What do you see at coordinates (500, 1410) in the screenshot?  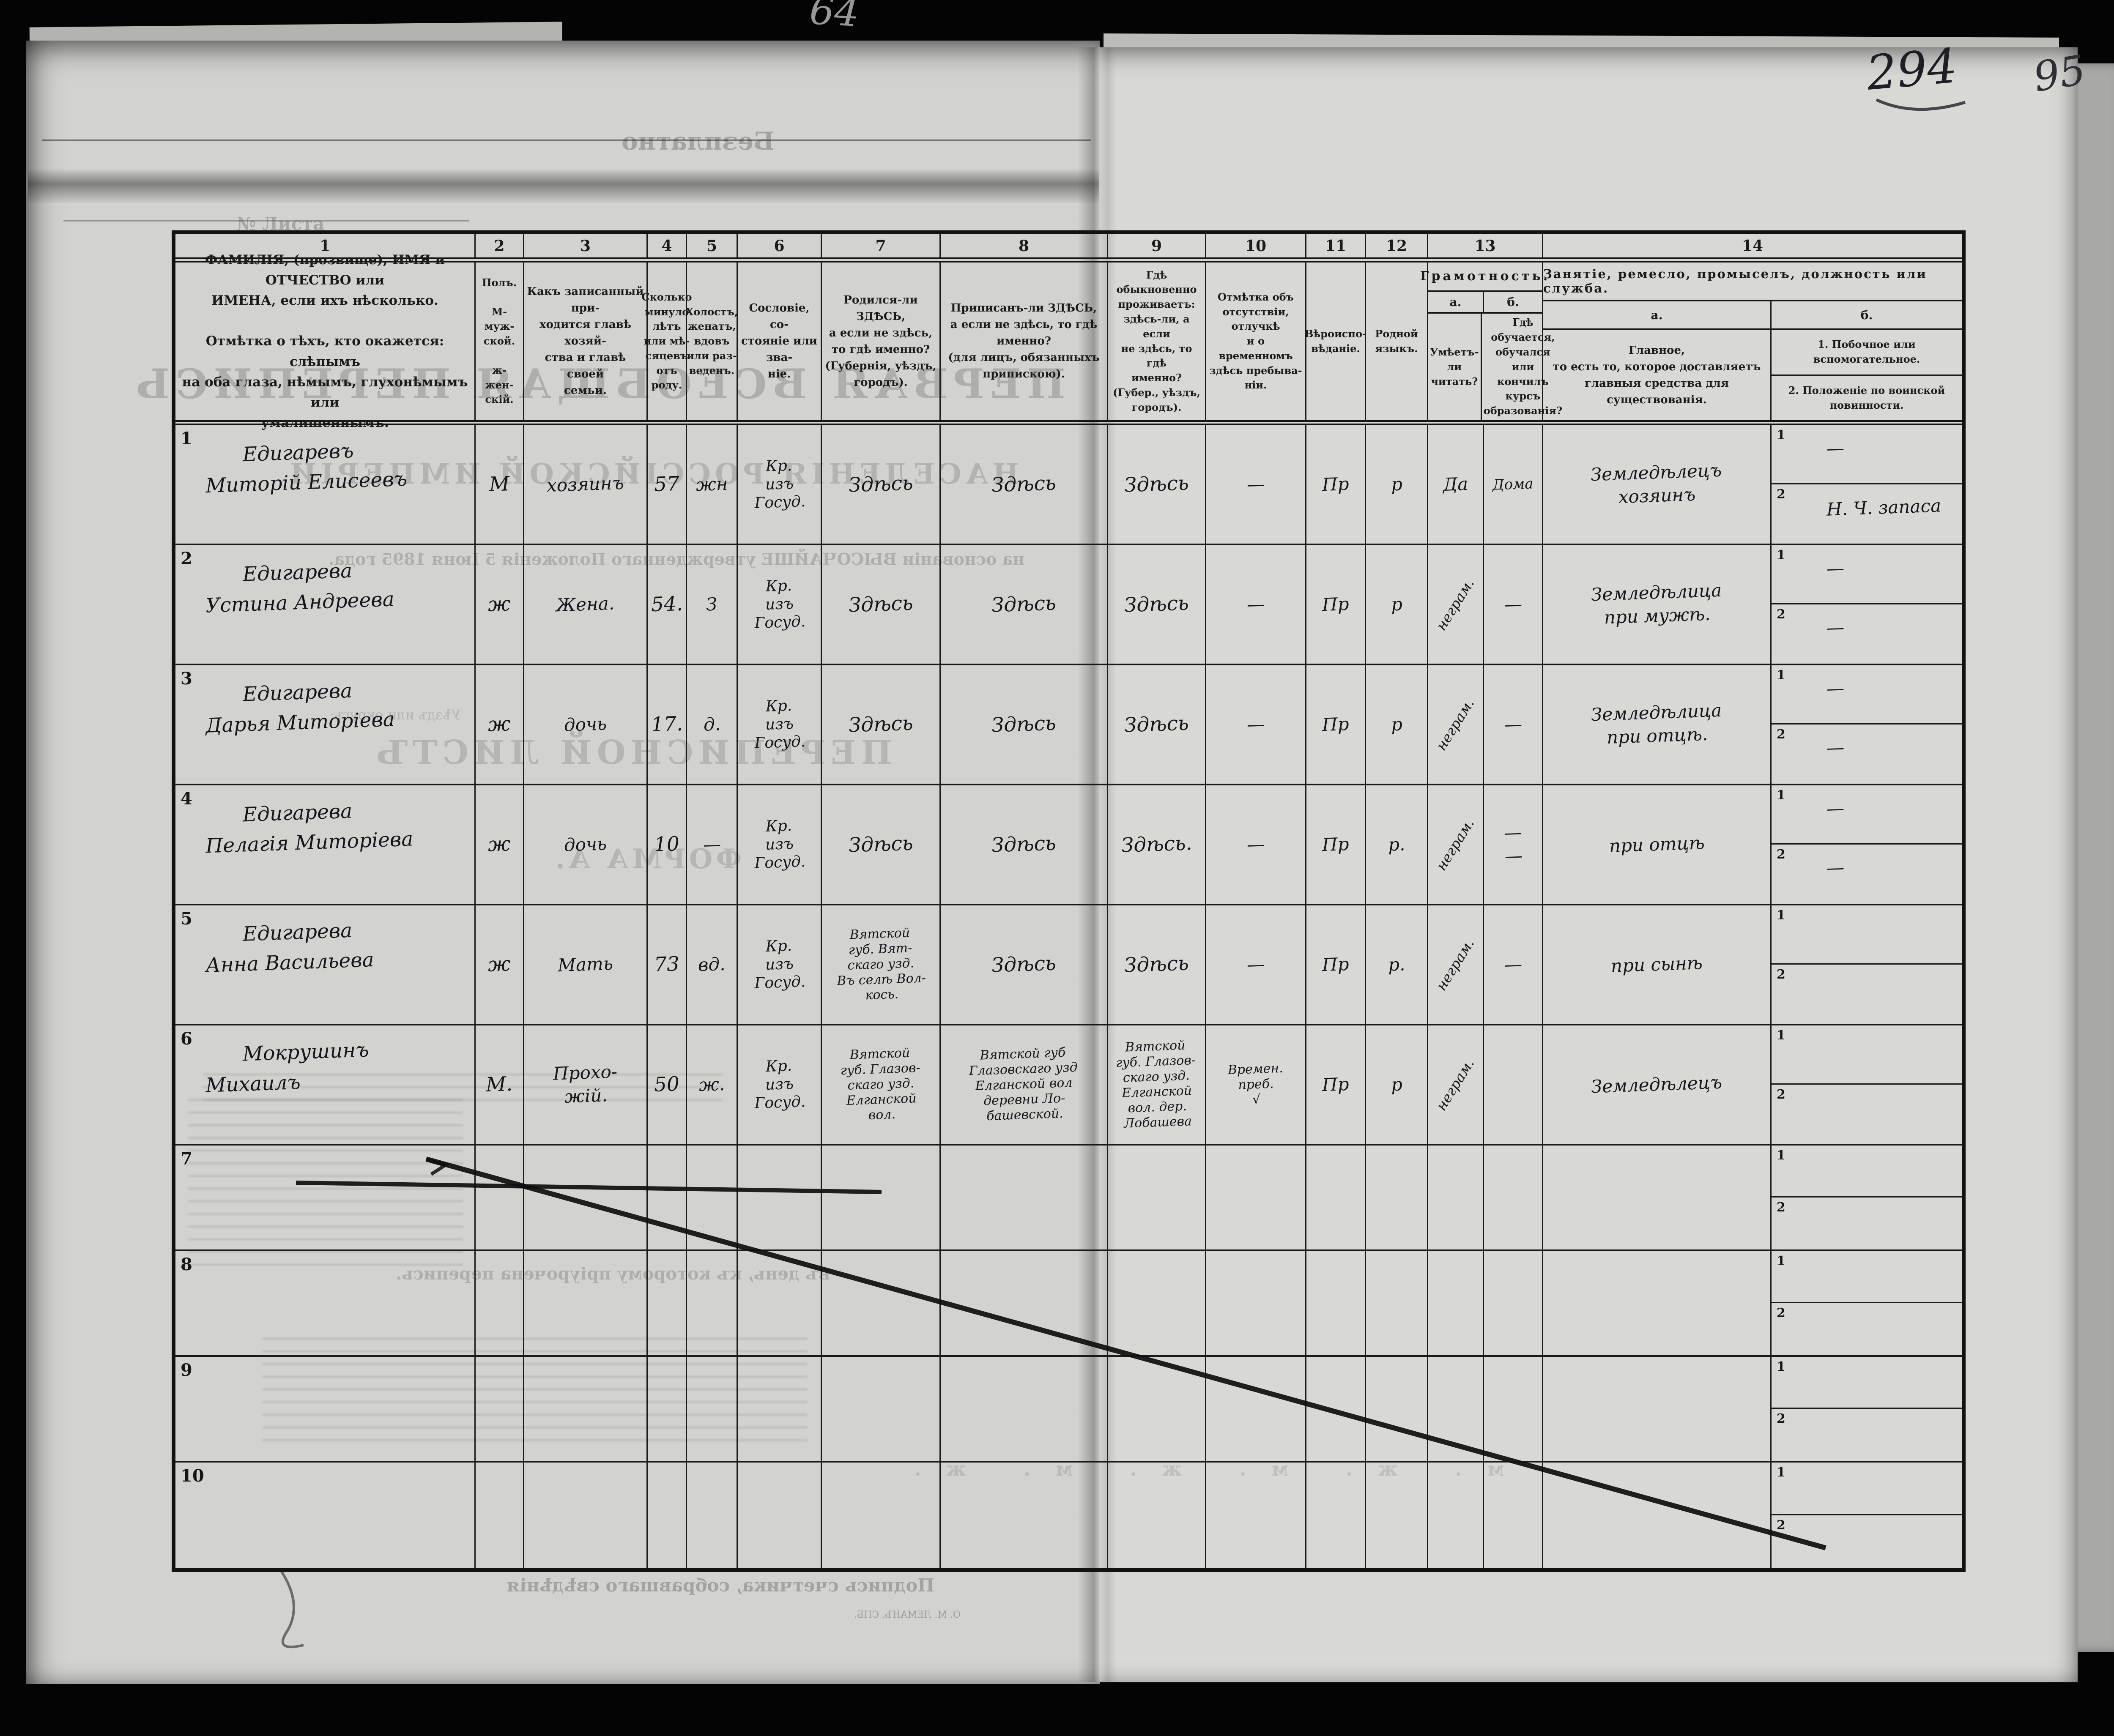 I see `row-9-sex` at bounding box center [500, 1410].